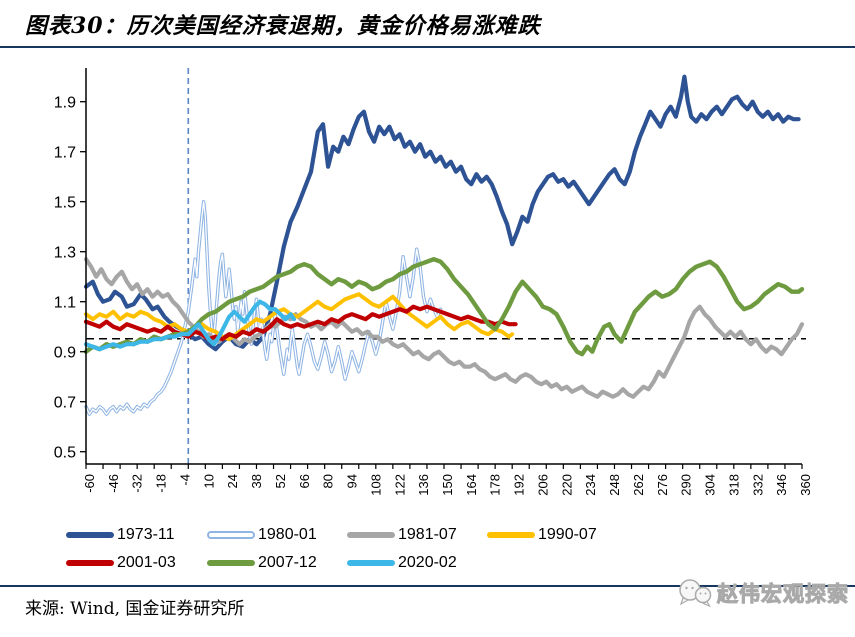 The height and width of the screenshot is (637, 855). I want to click on x-tick-label: 150, so click(447, 485).